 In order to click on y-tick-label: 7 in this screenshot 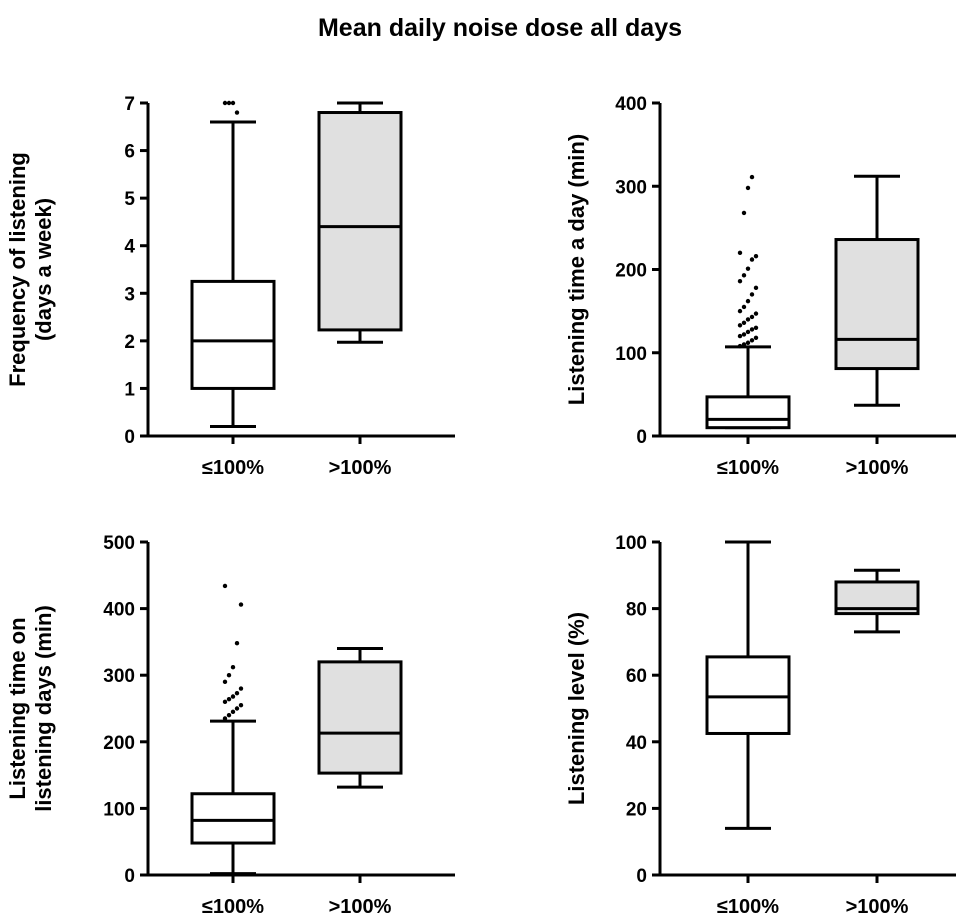, I will do `click(129, 104)`.